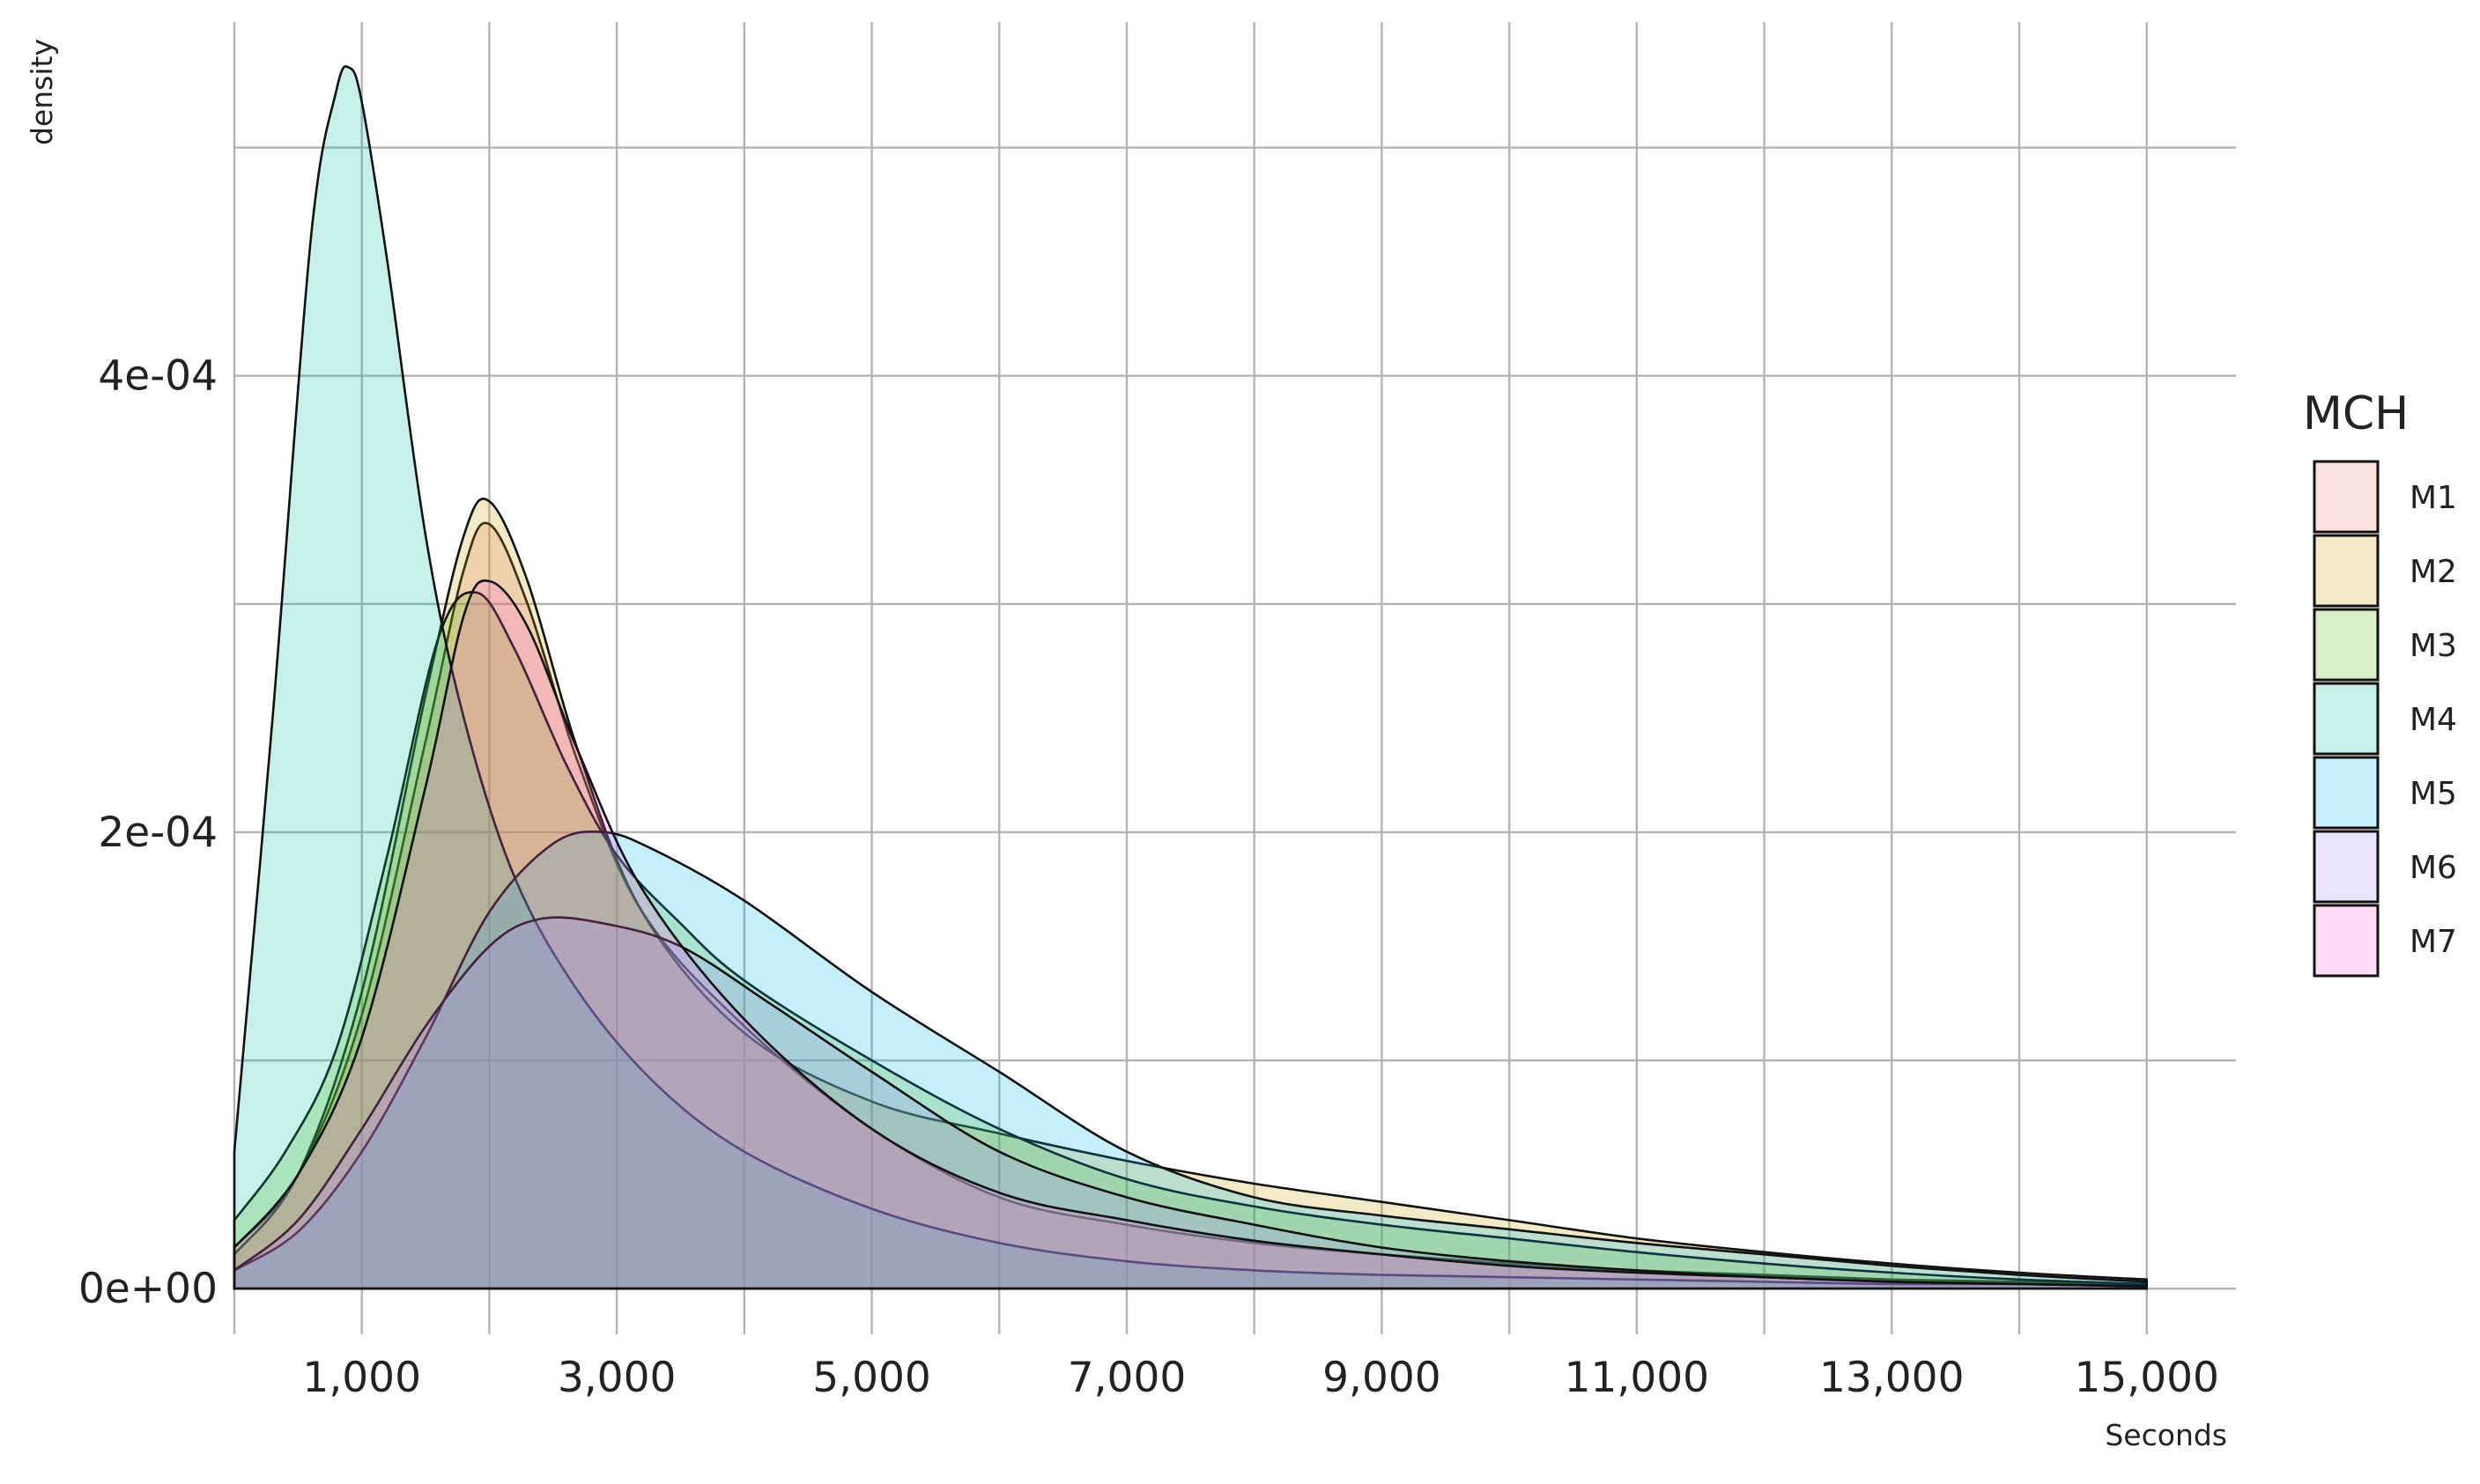  I want to click on y-axis-title: density, so click(42, 92).